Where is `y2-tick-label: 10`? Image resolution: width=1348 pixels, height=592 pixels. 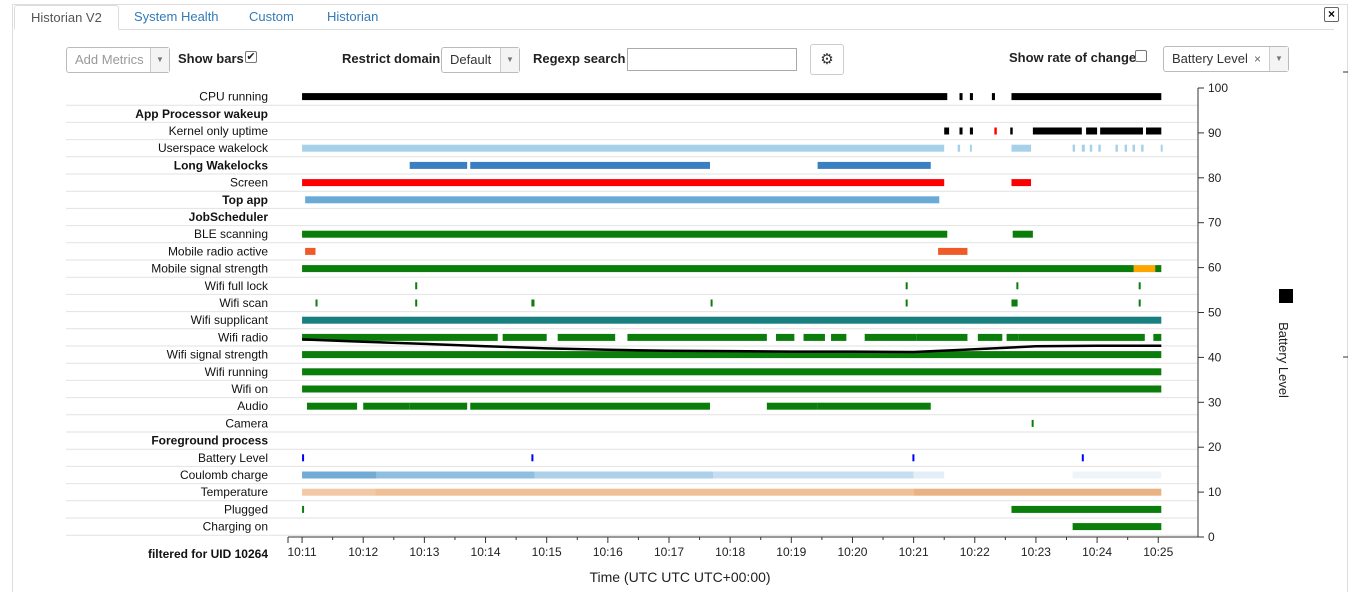 y2-tick-label: 10 is located at coordinates (1215, 492).